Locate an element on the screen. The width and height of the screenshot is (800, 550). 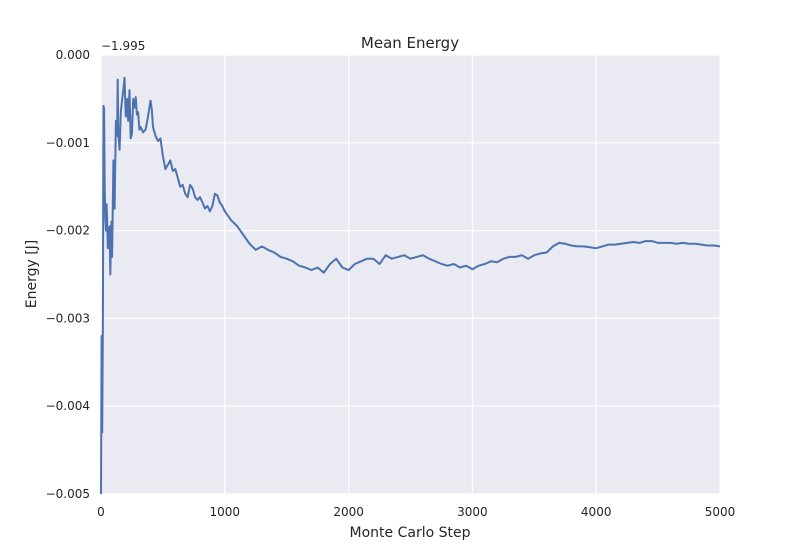
y-tick-label: −0.002 is located at coordinates (68, 231).